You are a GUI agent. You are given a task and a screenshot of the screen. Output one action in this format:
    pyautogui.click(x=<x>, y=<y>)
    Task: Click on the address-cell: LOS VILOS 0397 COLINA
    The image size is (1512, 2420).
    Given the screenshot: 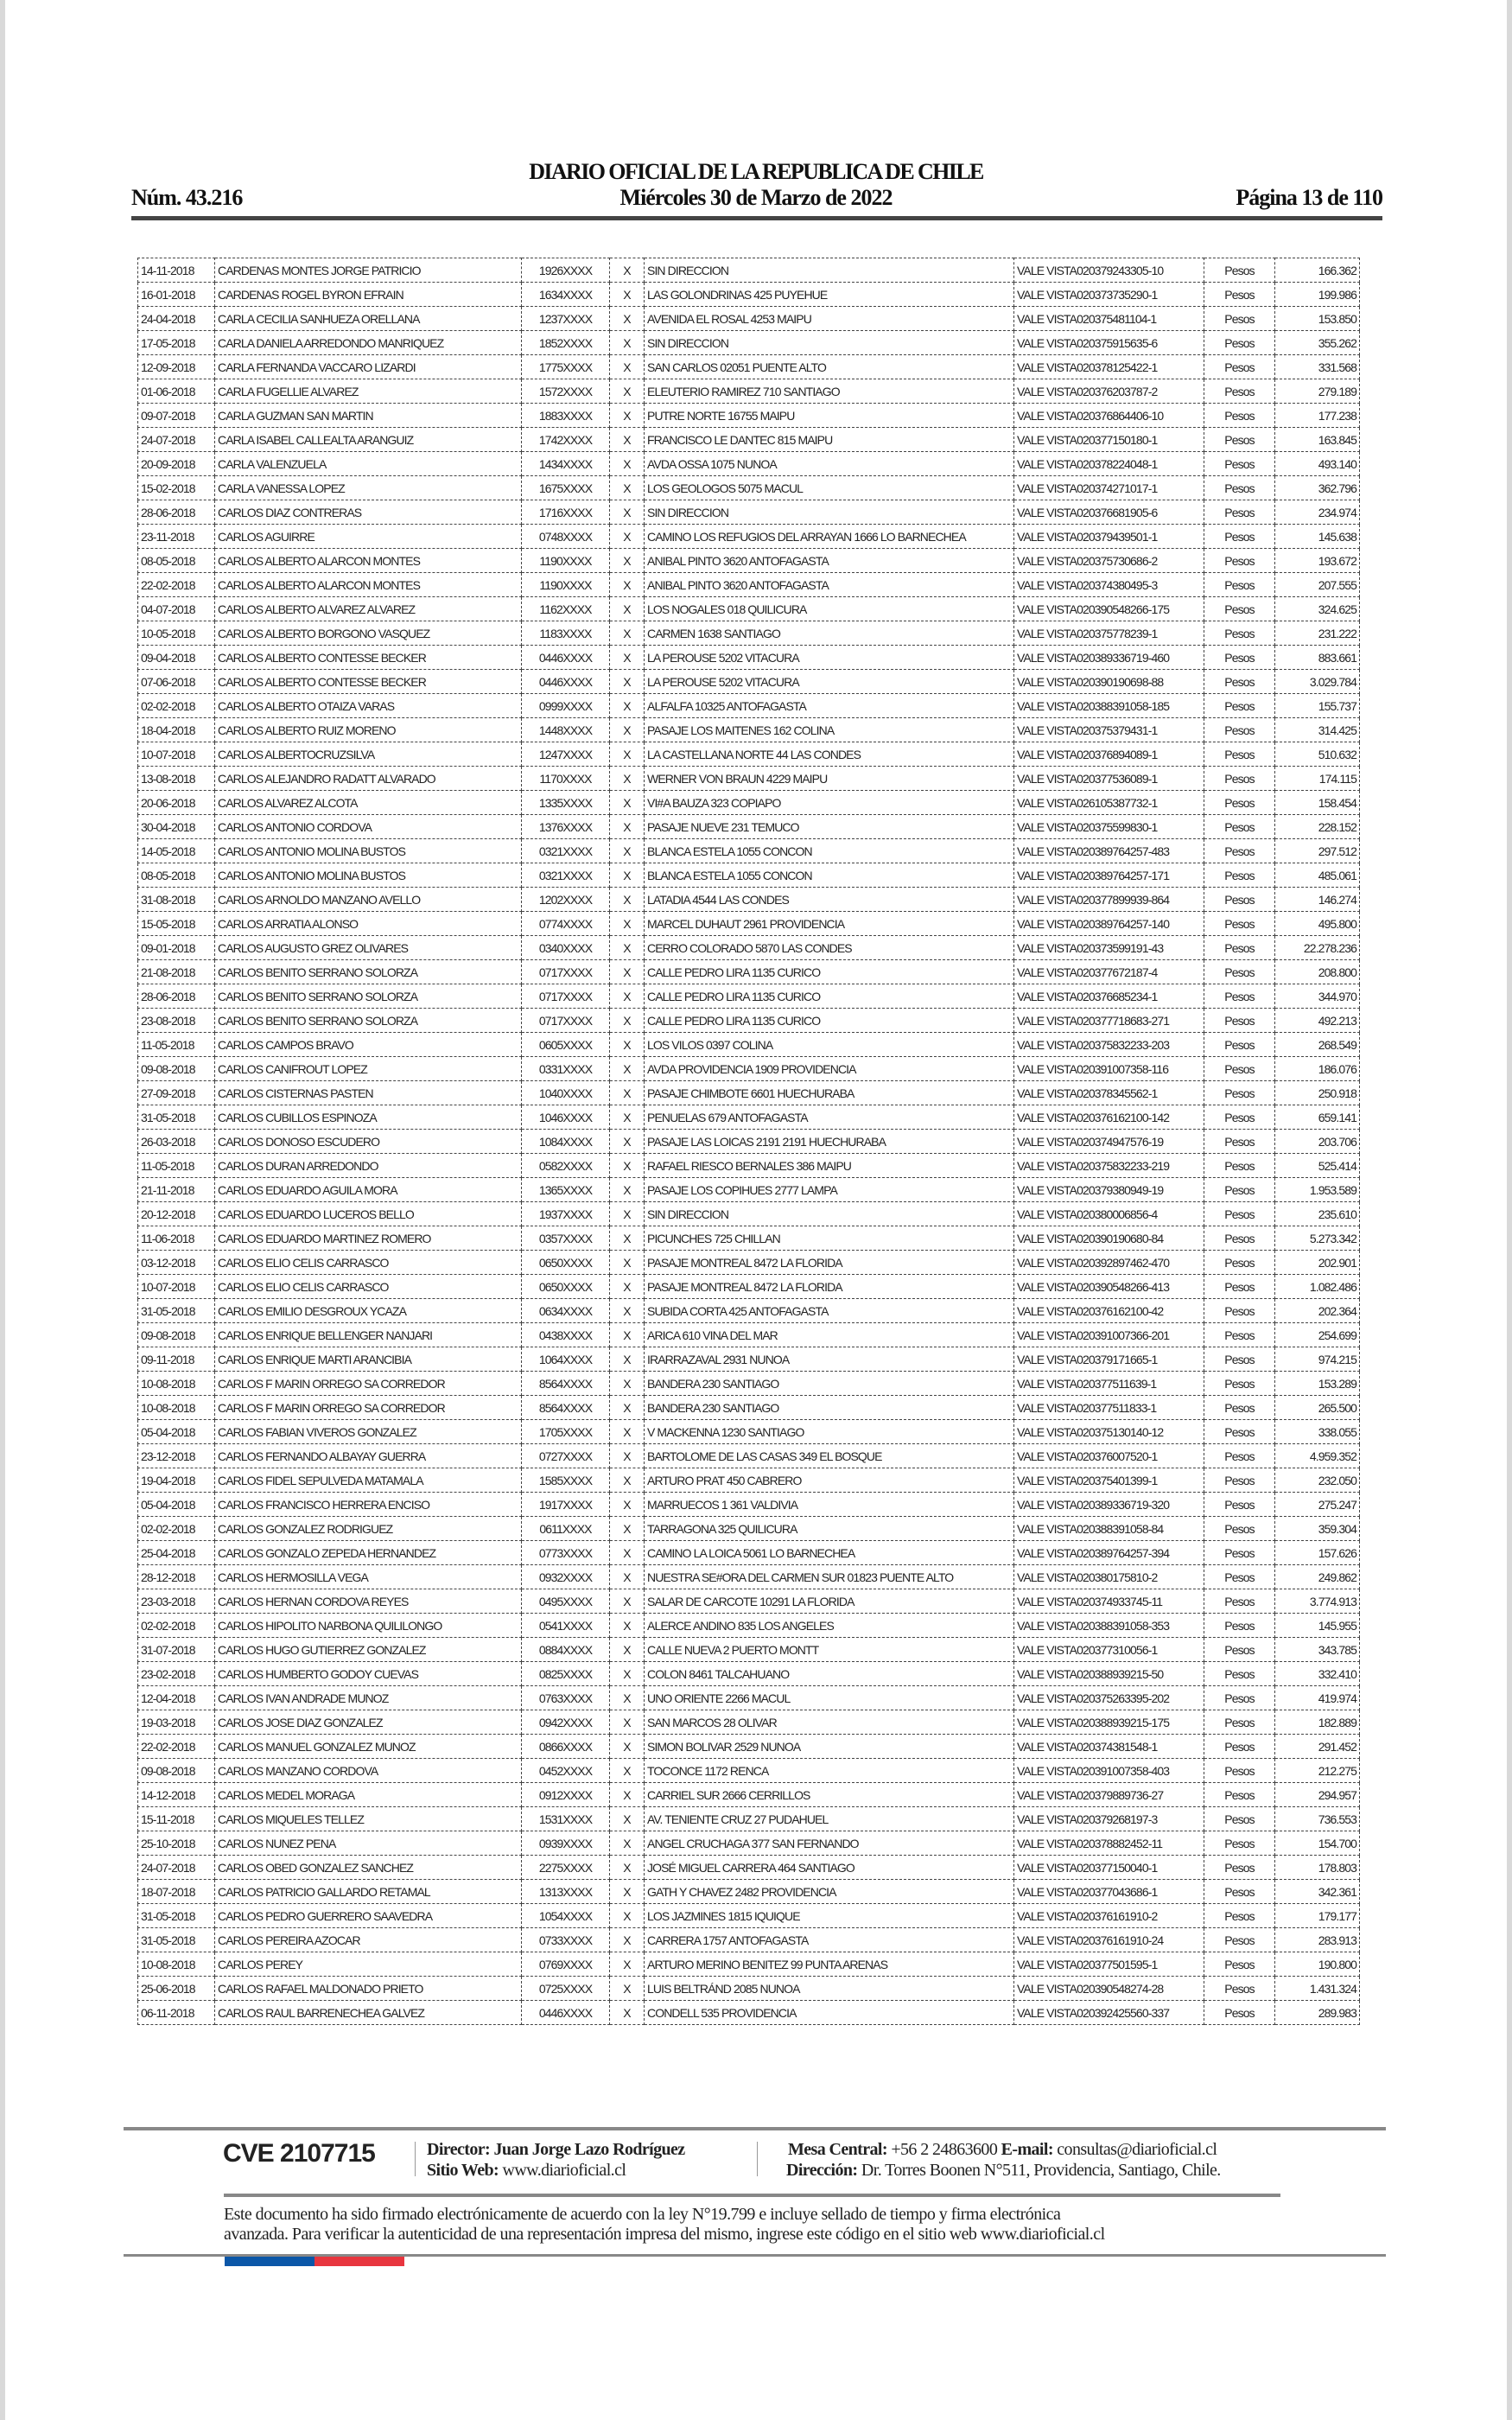 What is the action you would take?
    pyautogui.click(x=829, y=1044)
    